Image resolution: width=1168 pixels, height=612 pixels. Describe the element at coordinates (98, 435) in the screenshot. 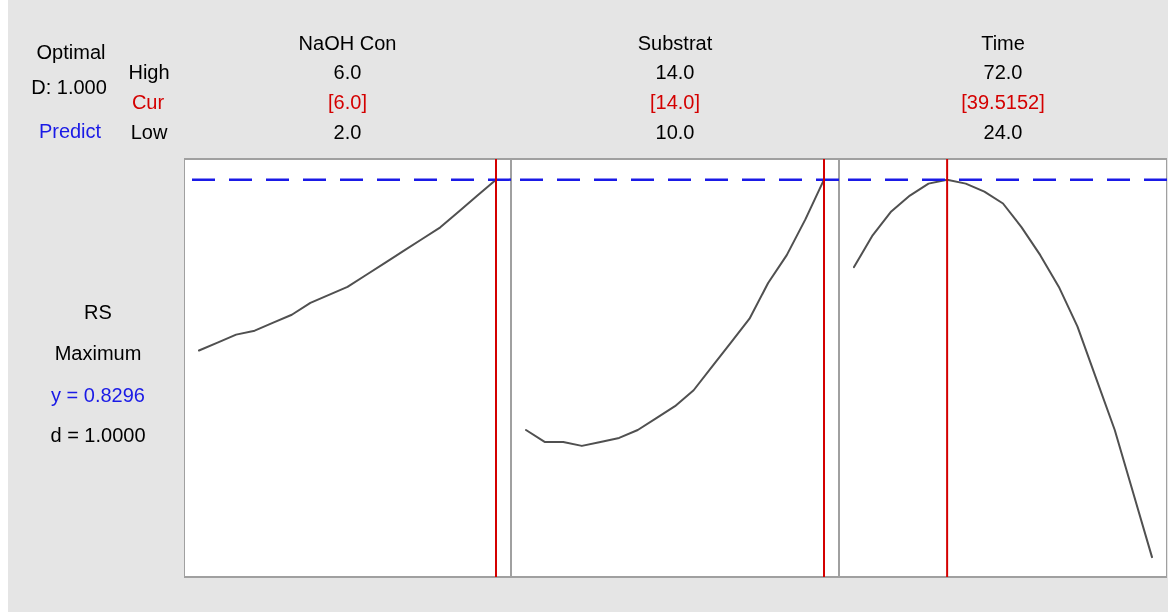

I see `text: d = 1.0000` at that location.